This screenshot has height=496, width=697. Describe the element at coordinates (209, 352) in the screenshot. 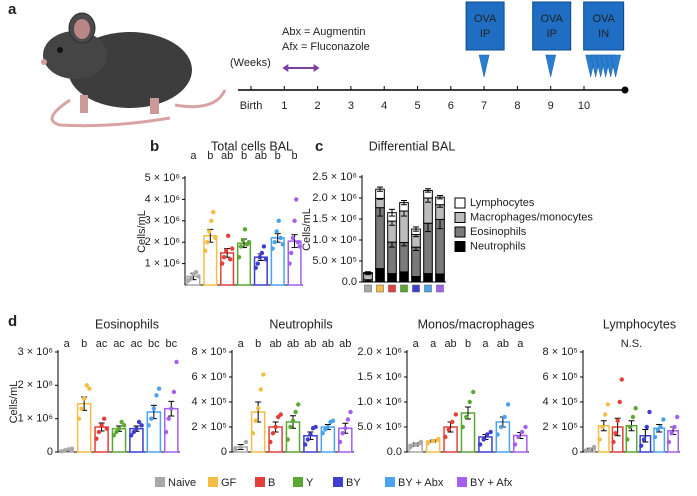

I see `y-tick-label: 8 × 10⁵` at that location.